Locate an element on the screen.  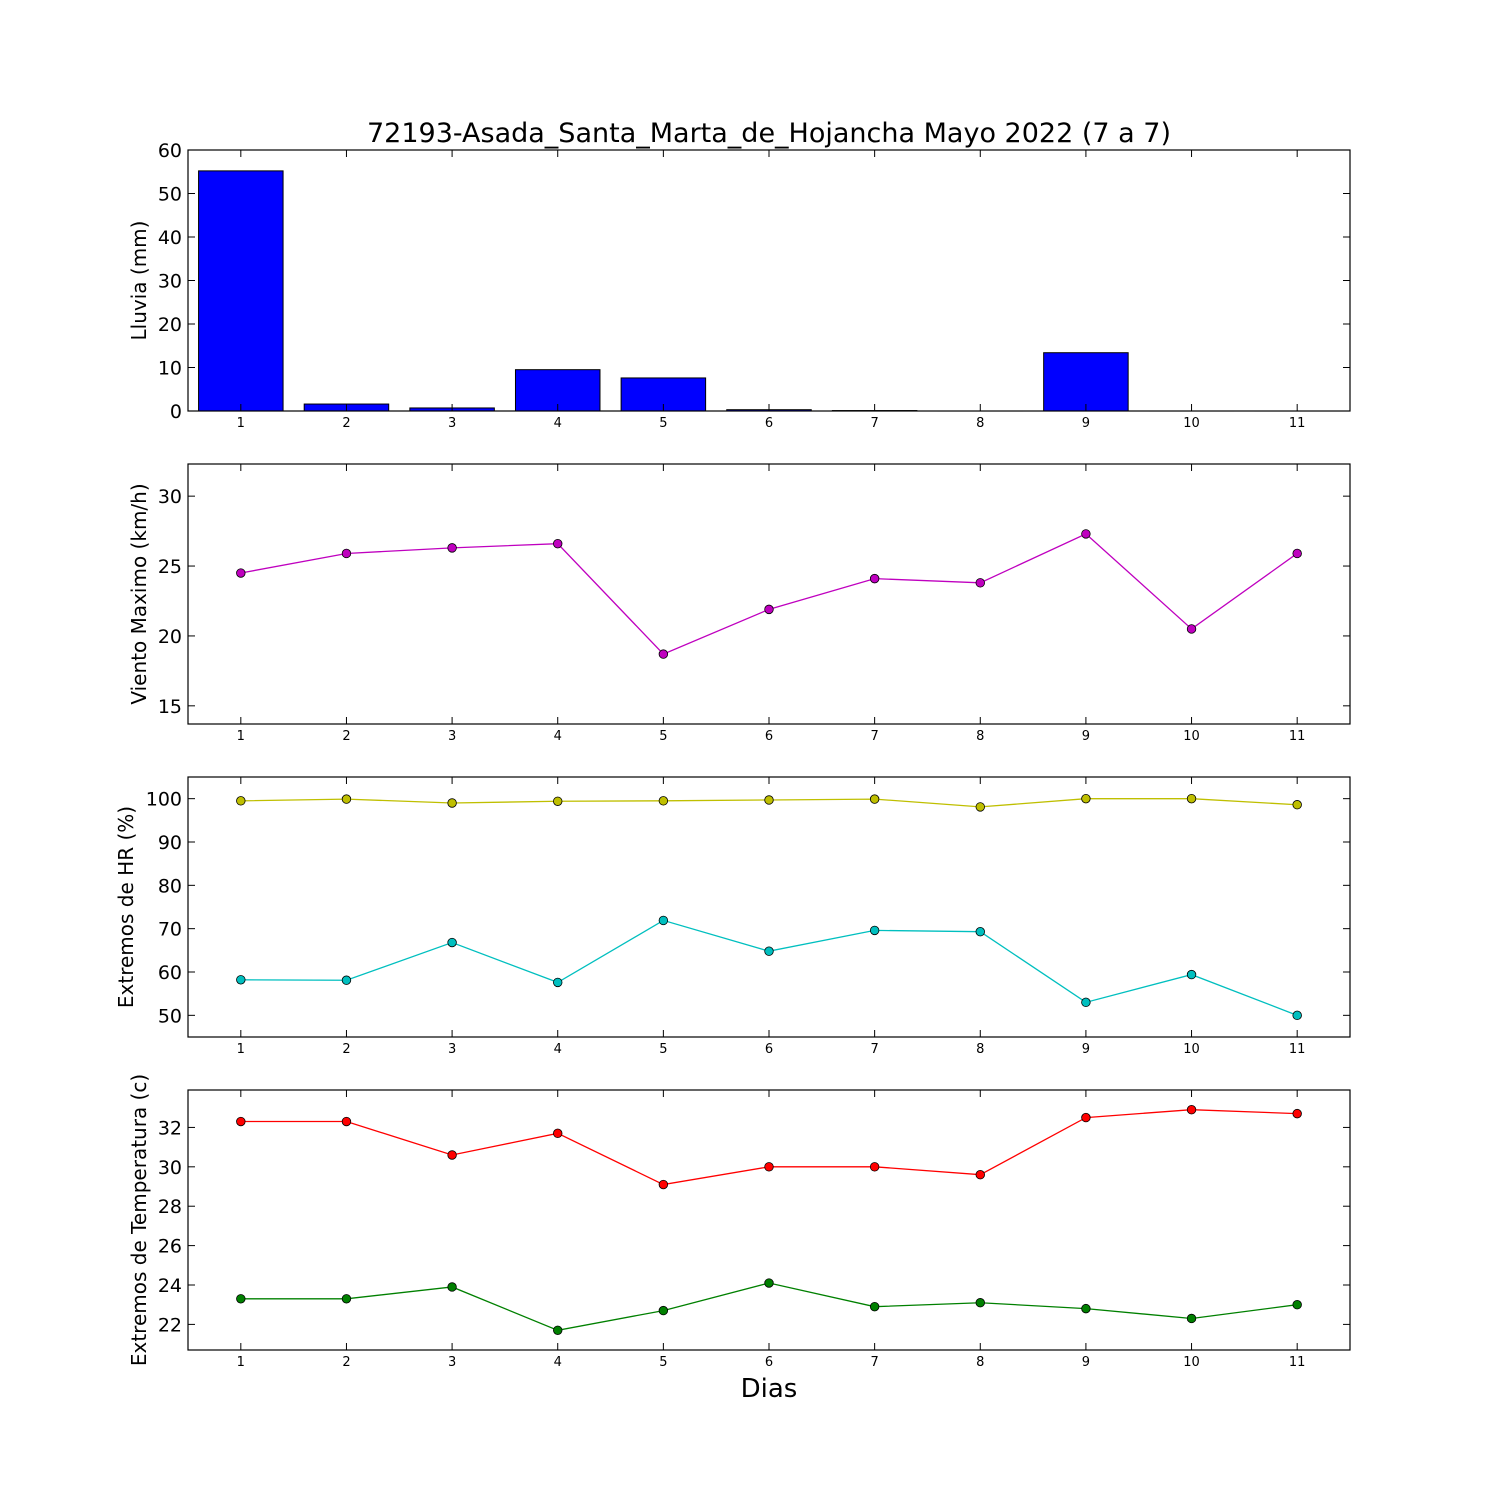
y-axis-label: Extremos de Temperatura (c) is located at coordinates (139, 1220).